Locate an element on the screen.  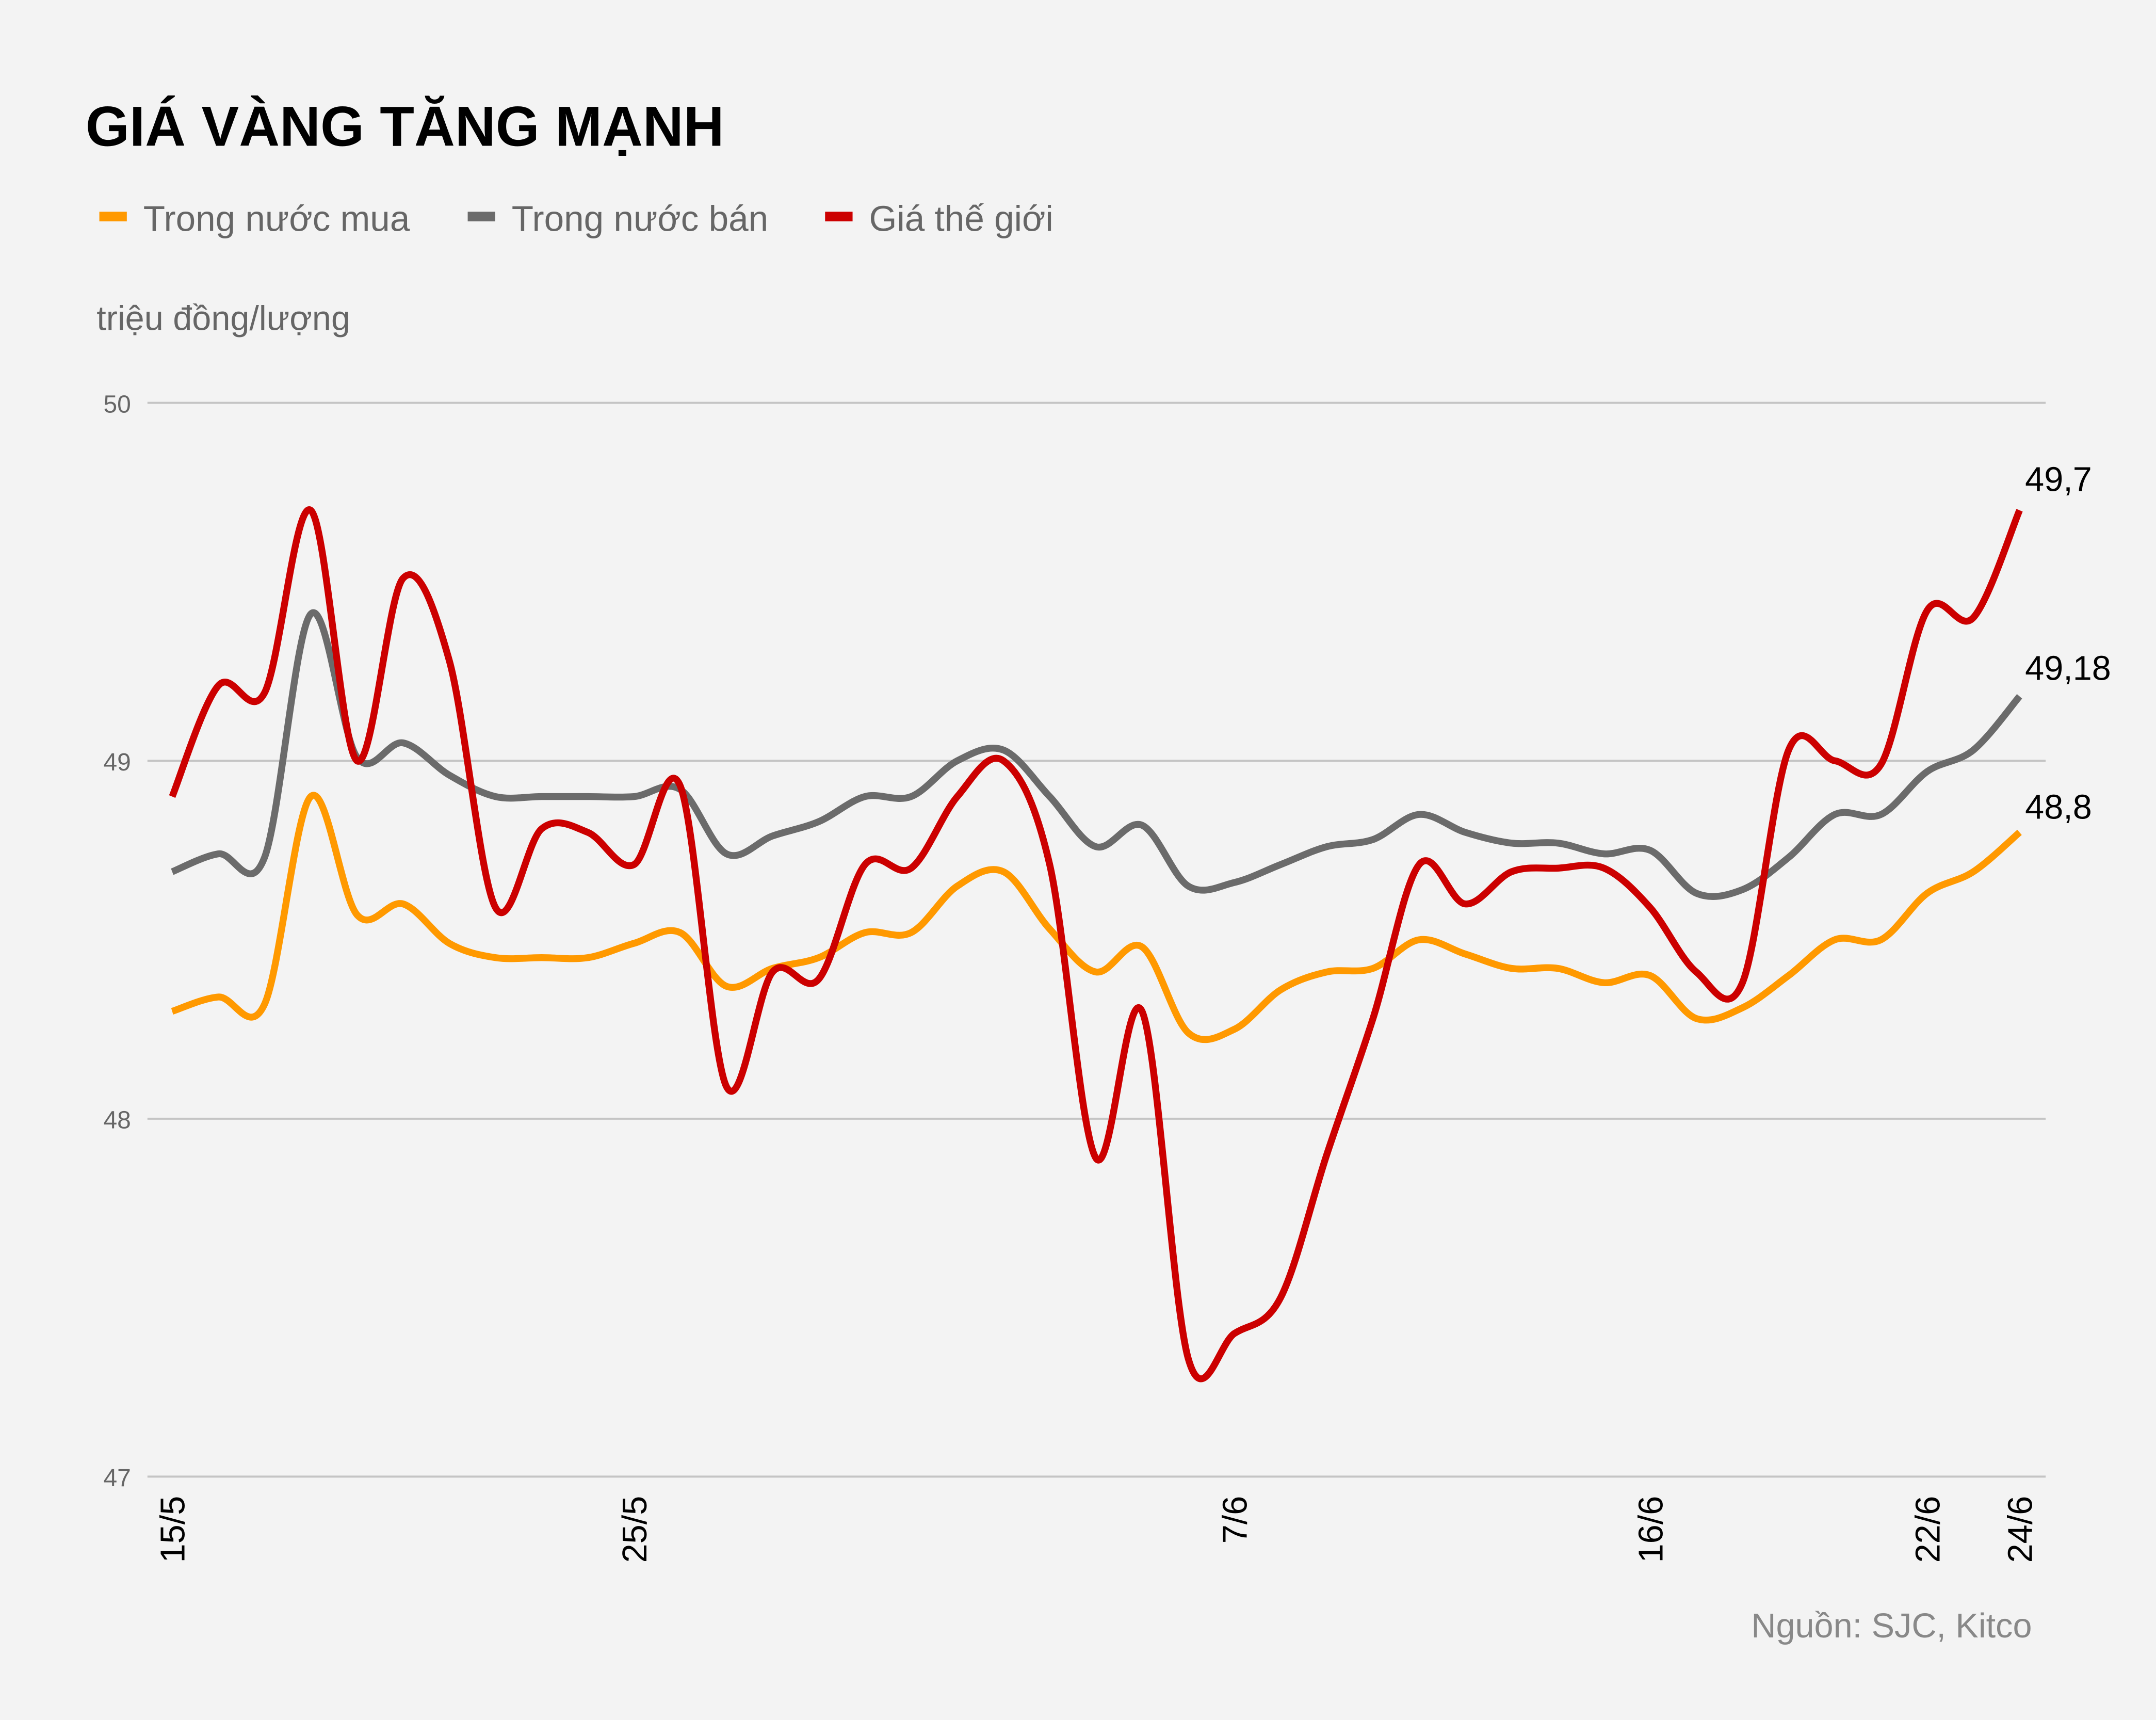
y-axis-ticks: 47 48 49 50 is located at coordinates (117, 941).